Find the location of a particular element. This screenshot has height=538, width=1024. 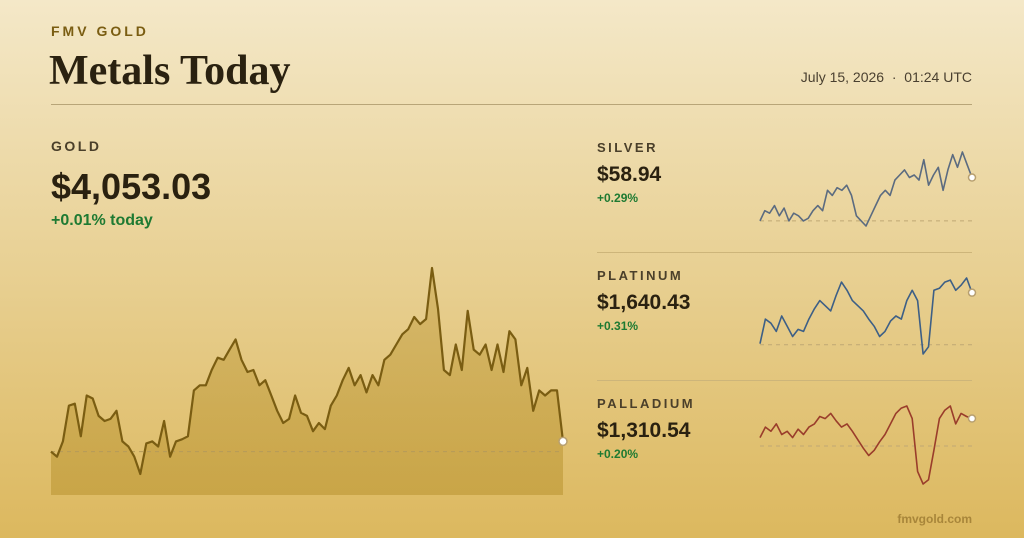

brand: FMV GOLD is located at coordinates (100, 31).